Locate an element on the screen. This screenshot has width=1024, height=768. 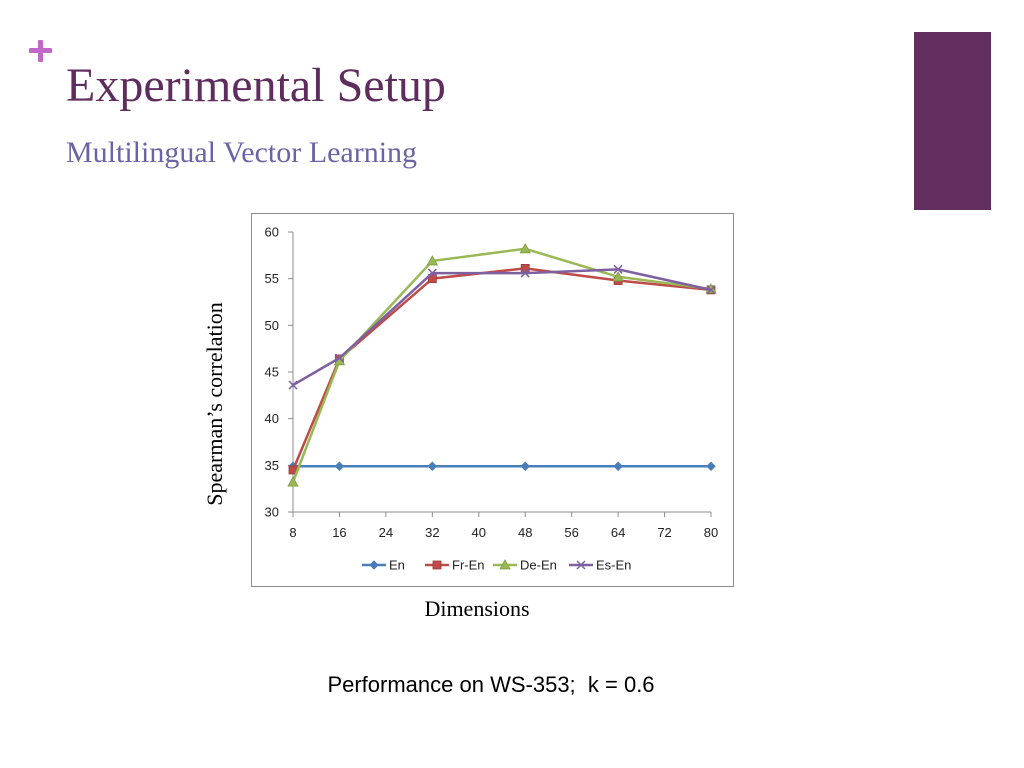
legend-label-fr-en: Fr-En is located at coordinates (468, 565).